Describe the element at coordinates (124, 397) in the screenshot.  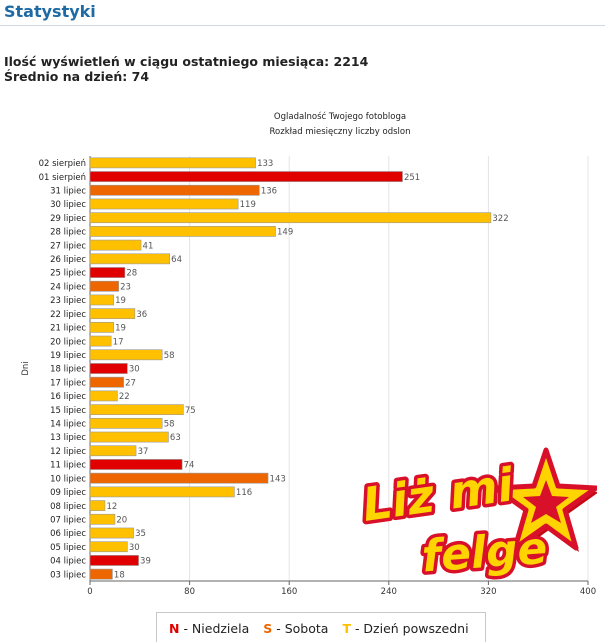
I see `bar-value-label: 22` at that location.